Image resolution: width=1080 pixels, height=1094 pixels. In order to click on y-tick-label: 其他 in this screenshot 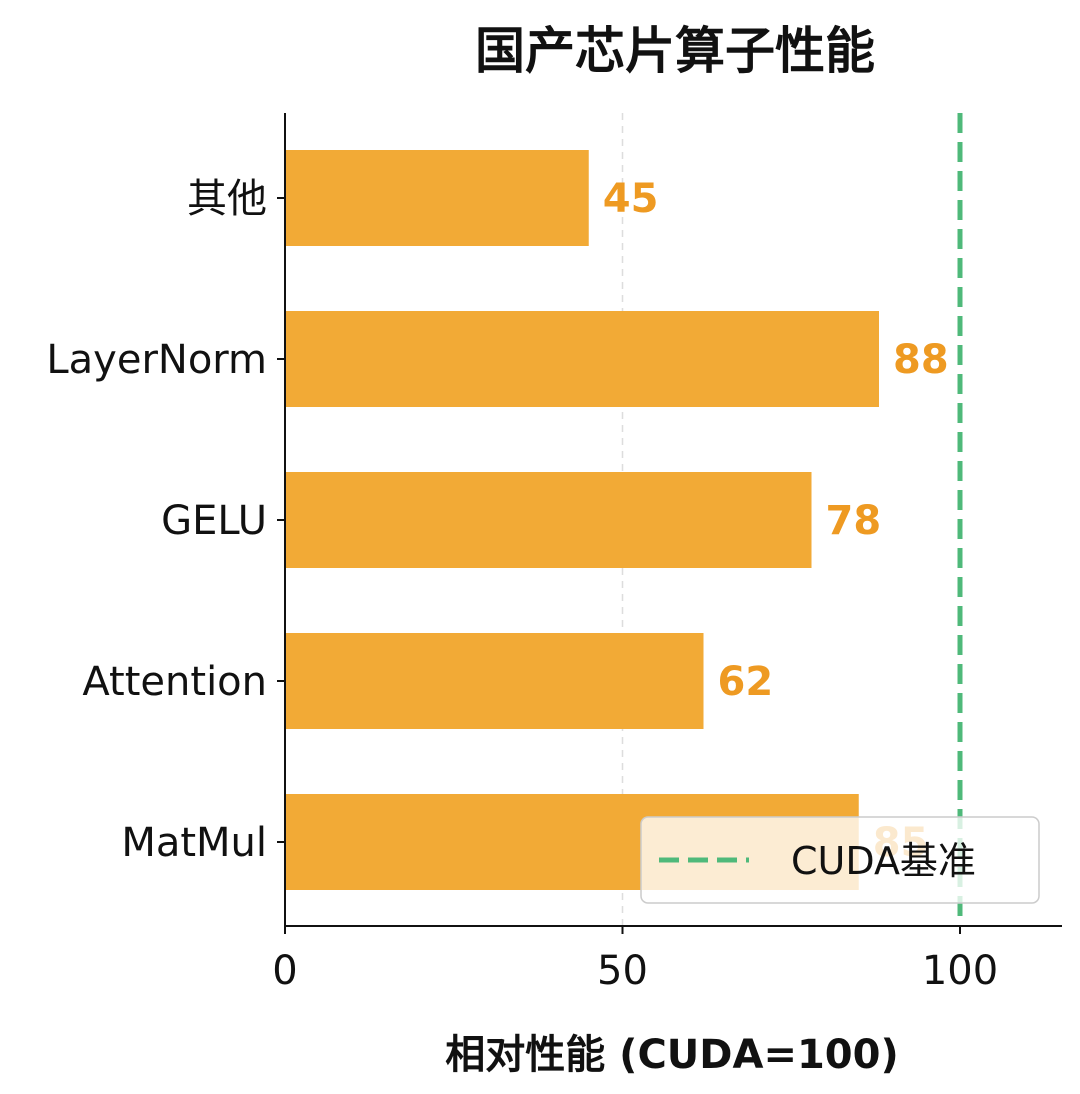, I will do `click(227, 199)`.